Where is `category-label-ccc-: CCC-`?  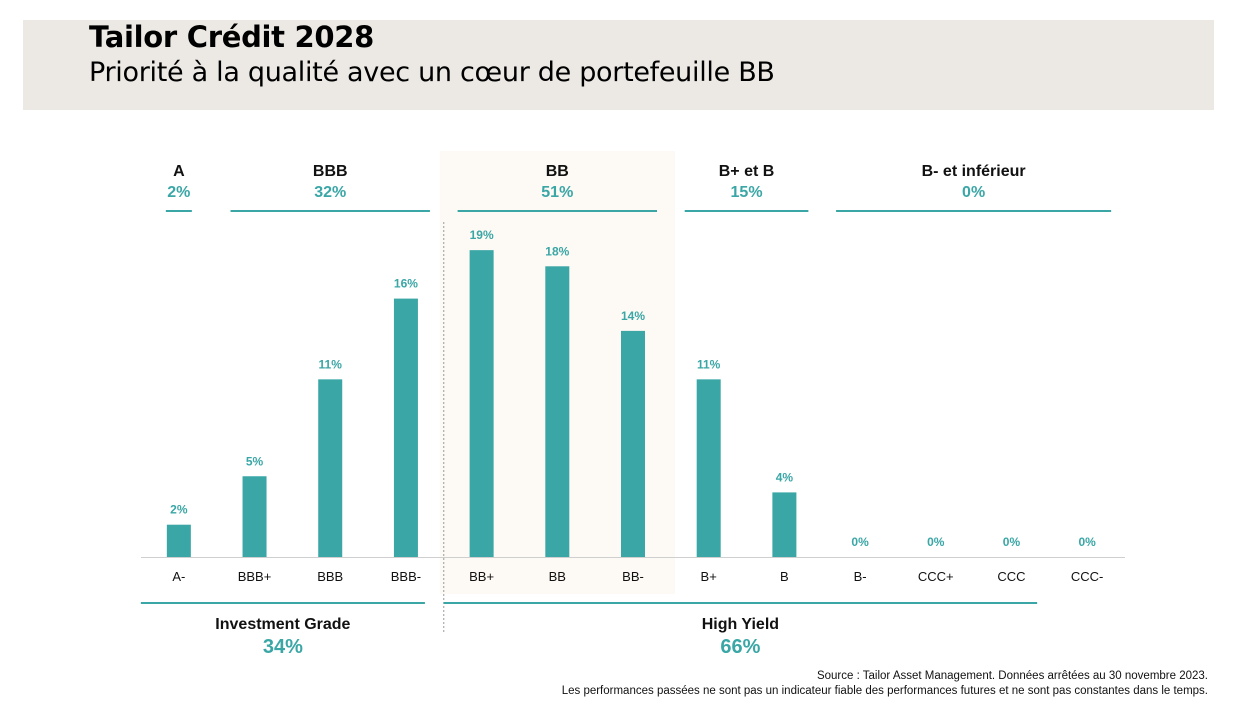
category-label-ccc-: CCC- is located at coordinates (1087, 576).